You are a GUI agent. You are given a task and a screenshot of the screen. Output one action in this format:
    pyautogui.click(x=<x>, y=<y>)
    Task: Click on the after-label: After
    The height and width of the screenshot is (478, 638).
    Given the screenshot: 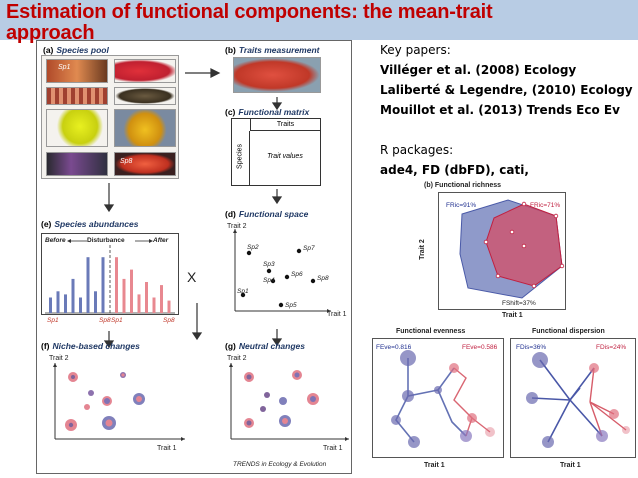 What is the action you would take?
    pyautogui.click(x=161, y=240)
    